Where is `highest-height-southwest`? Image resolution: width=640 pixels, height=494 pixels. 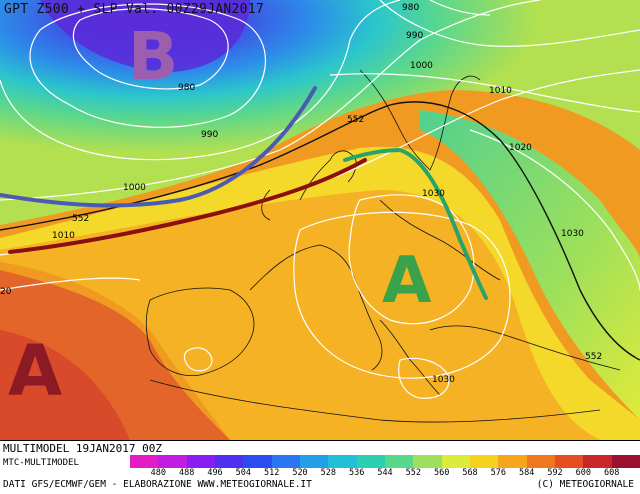
highest-height-southwest is located at coordinates (65, 385).